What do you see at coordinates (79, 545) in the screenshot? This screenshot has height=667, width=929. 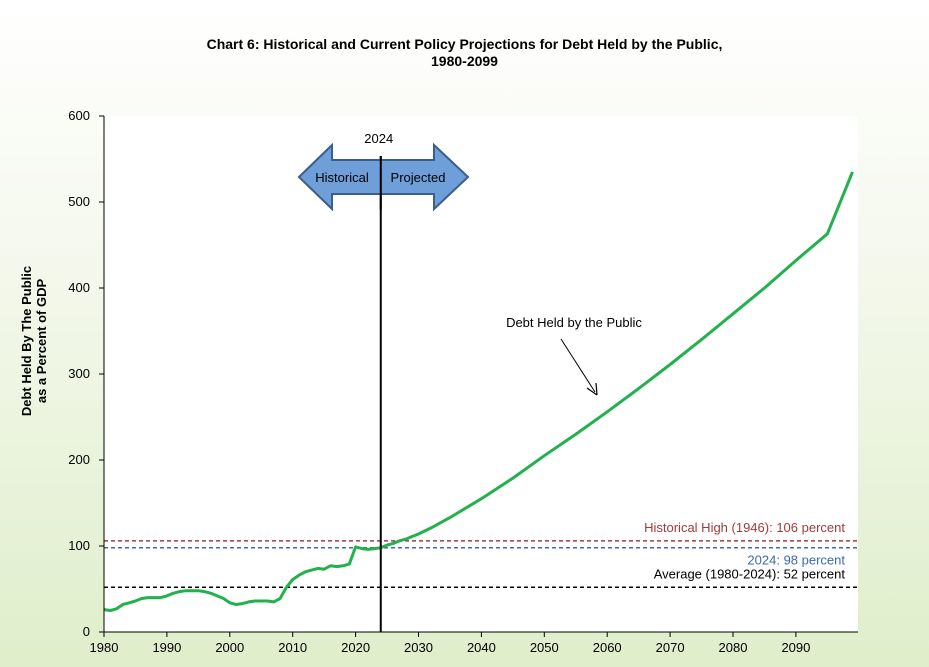 I see `y-tick-label: 100` at bounding box center [79, 545].